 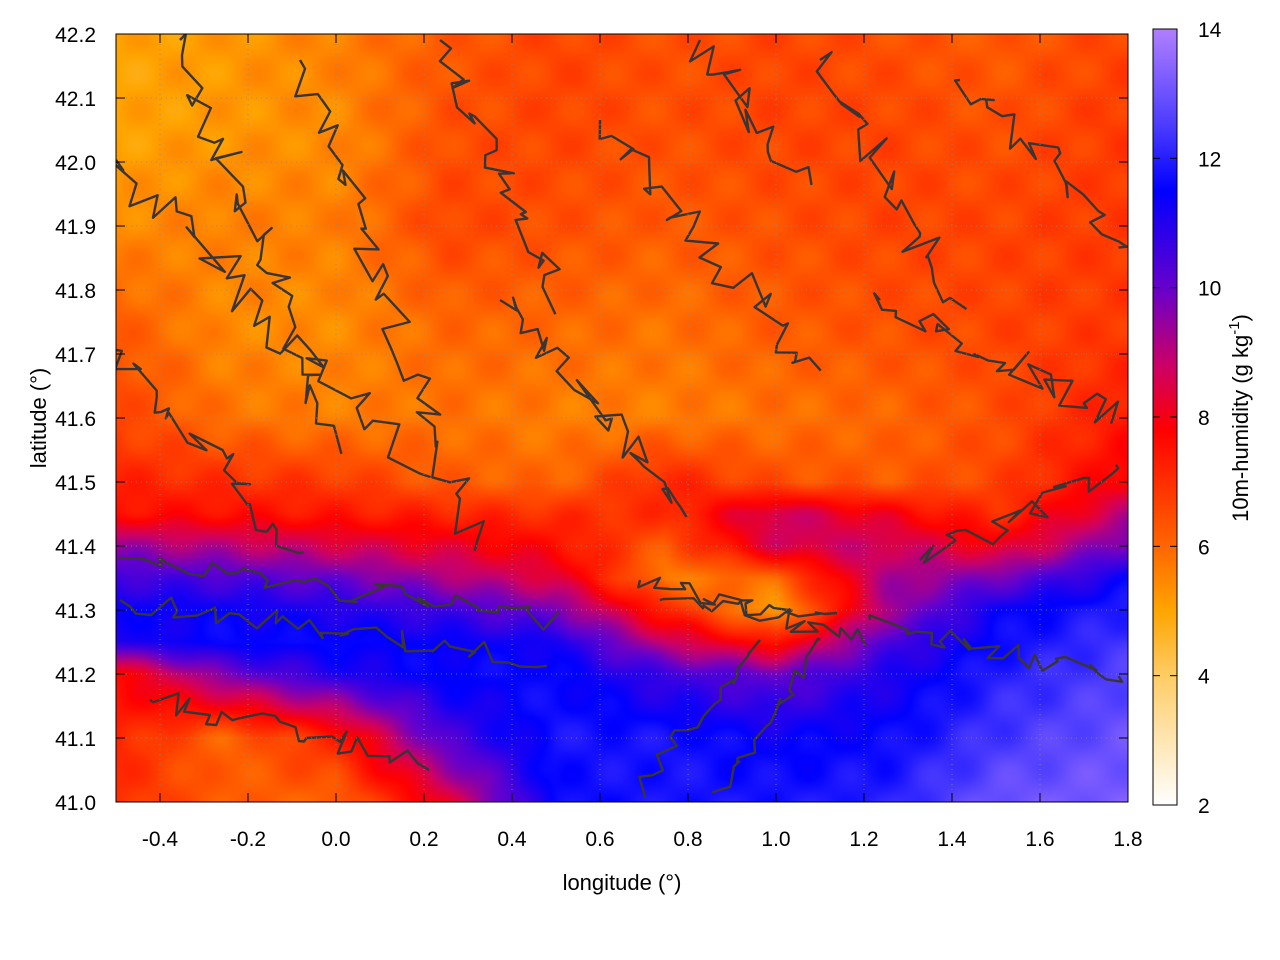 What do you see at coordinates (622, 882) in the screenshot?
I see `x-axis-label: longitude (°)` at bounding box center [622, 882].